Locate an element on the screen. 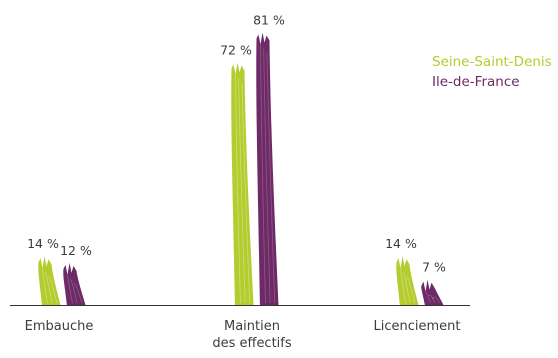 The height and width of the screenshot is (358, 558). value-label-seine-saint-denis-maintien-des-effectifs: 72 % is located at coordinates (236, 50).